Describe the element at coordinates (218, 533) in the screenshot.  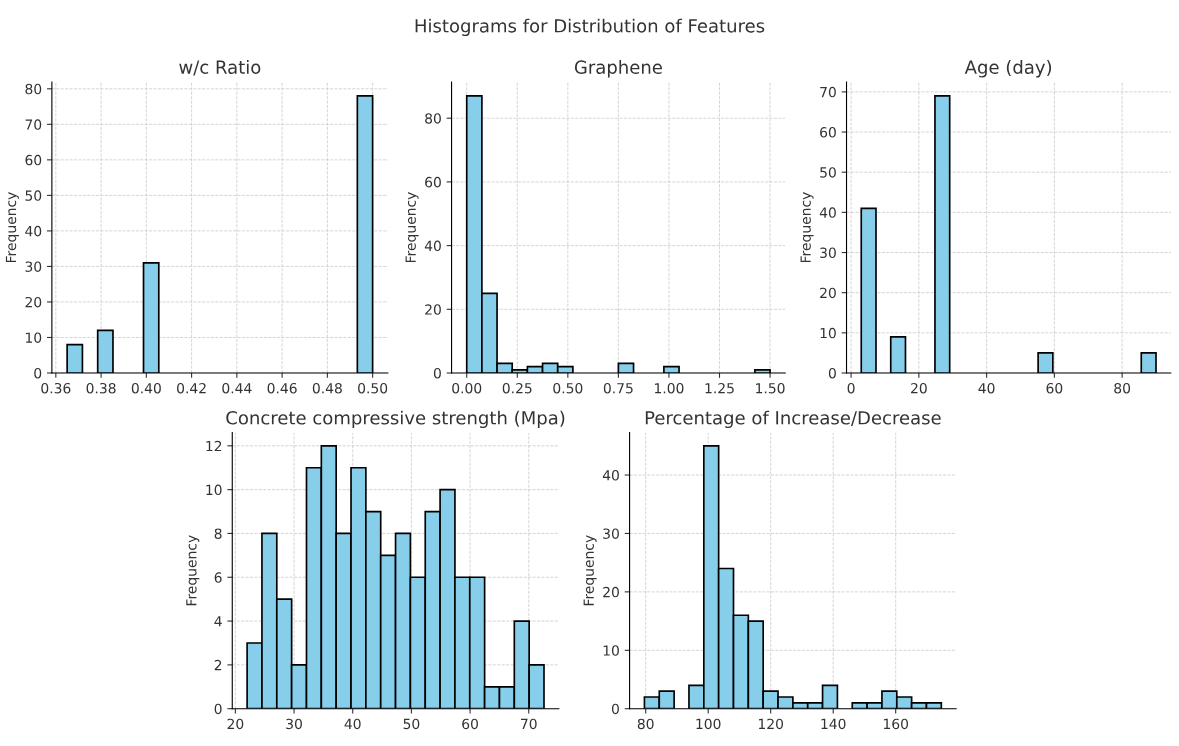
I see `y-tick-label: 8` at that location.